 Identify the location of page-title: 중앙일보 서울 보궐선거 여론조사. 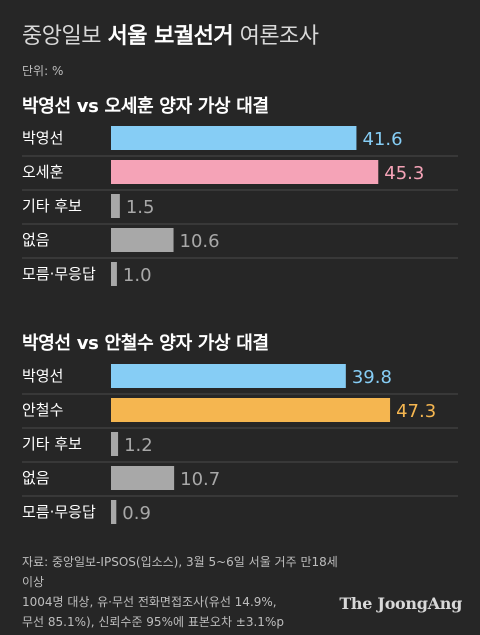
(170, 34).